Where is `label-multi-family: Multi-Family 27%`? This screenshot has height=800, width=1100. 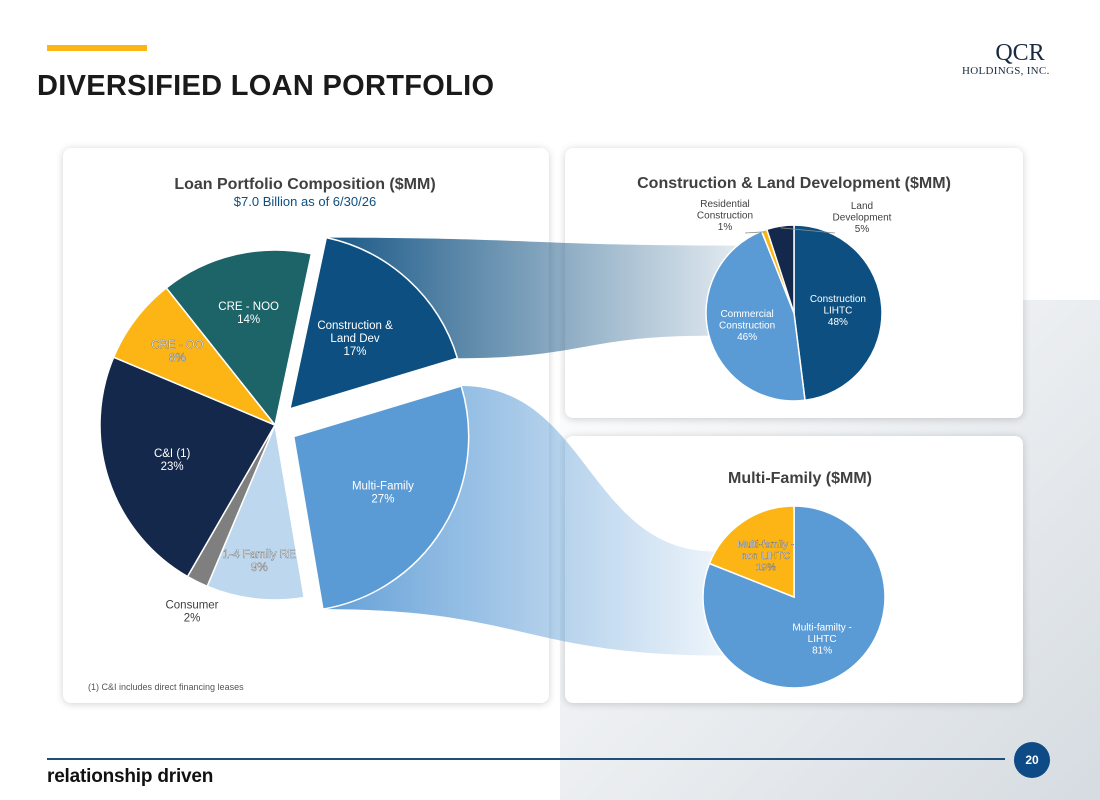
label-multi-family: Multi-Family 27% is located at coordinates (383, 492).